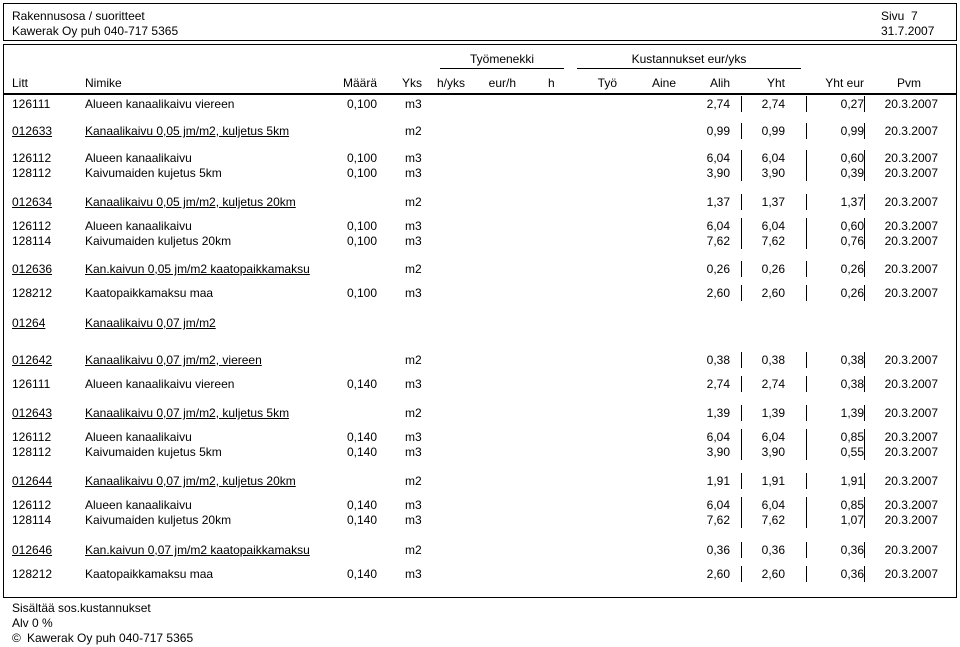  I want to click on row-alih: 7,62, so click(718, 241).